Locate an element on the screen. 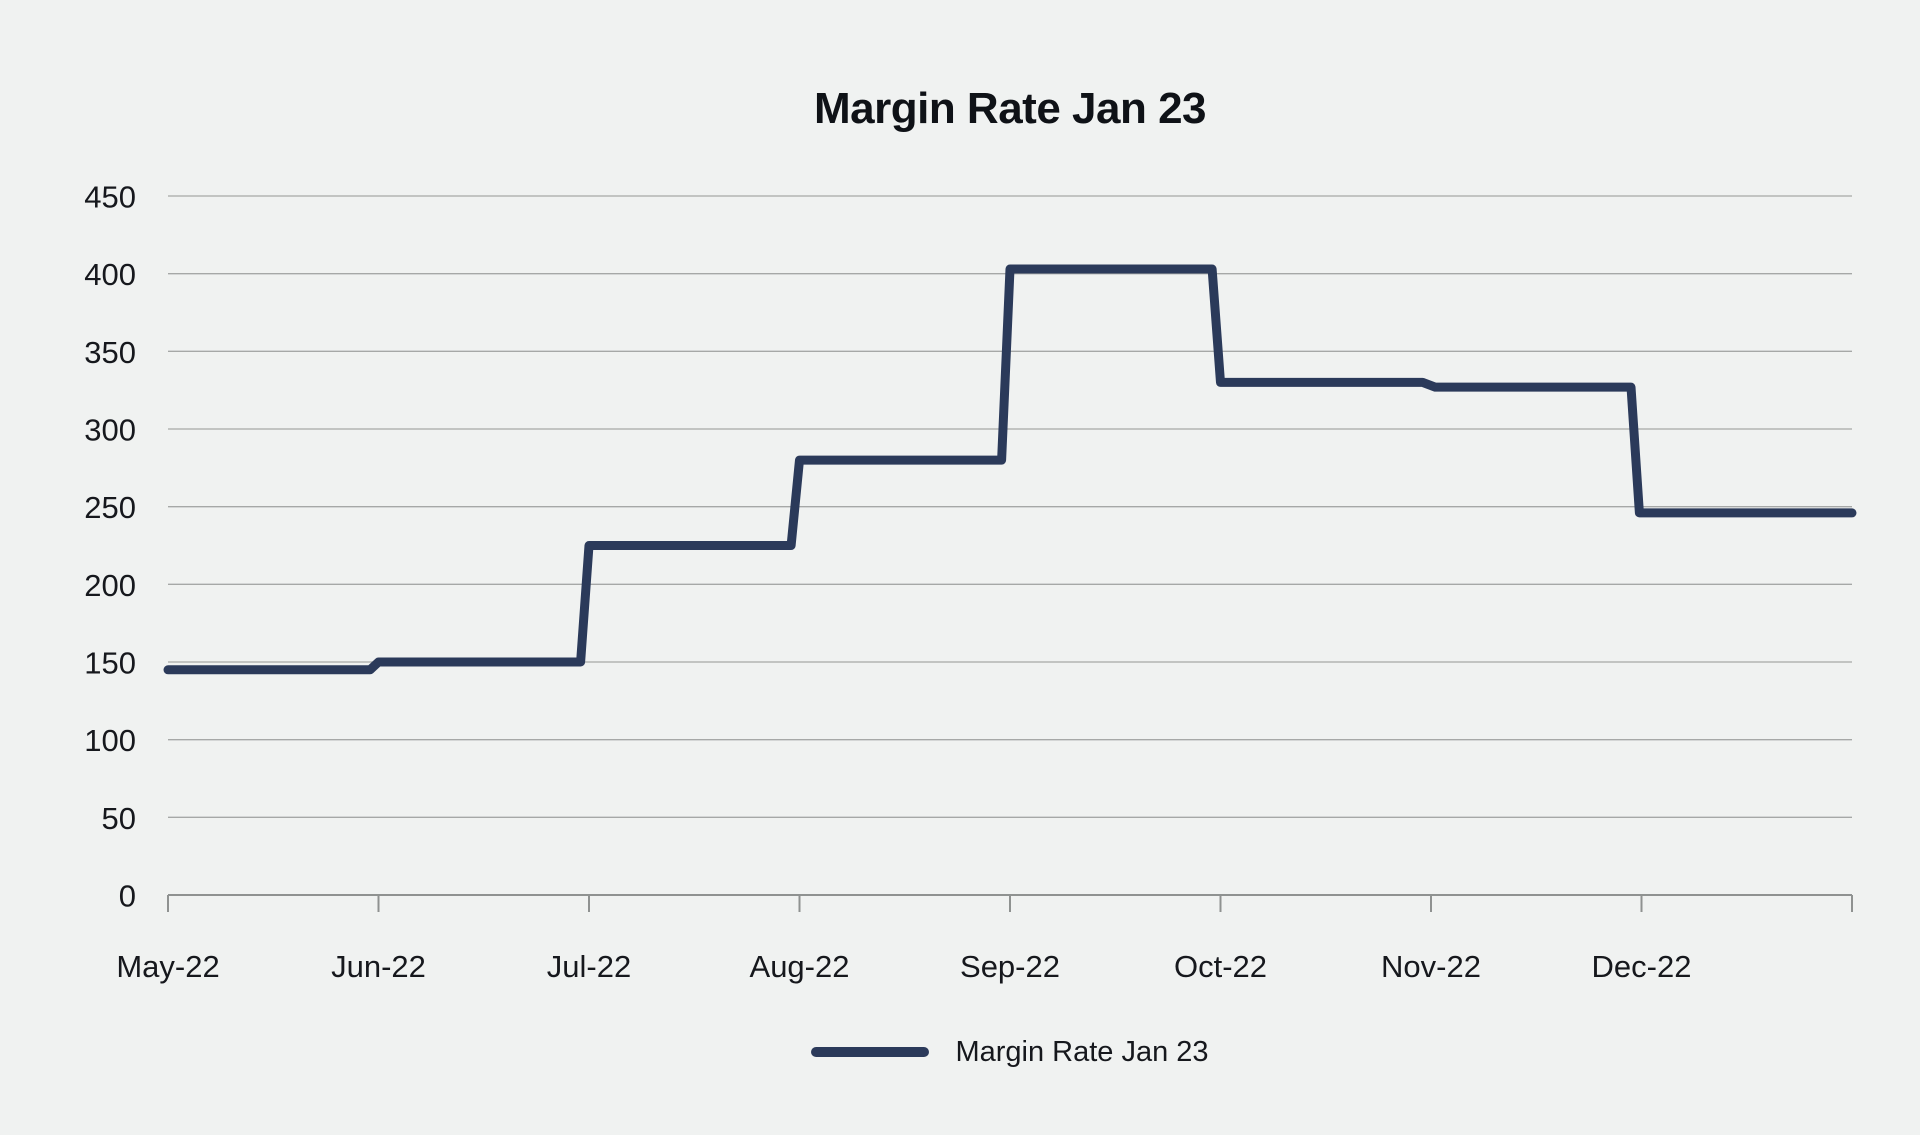 The height and width of the screenshot is (1135, 1920). x-axis-label: Nov-22 is located at coordinates (1431, 966).